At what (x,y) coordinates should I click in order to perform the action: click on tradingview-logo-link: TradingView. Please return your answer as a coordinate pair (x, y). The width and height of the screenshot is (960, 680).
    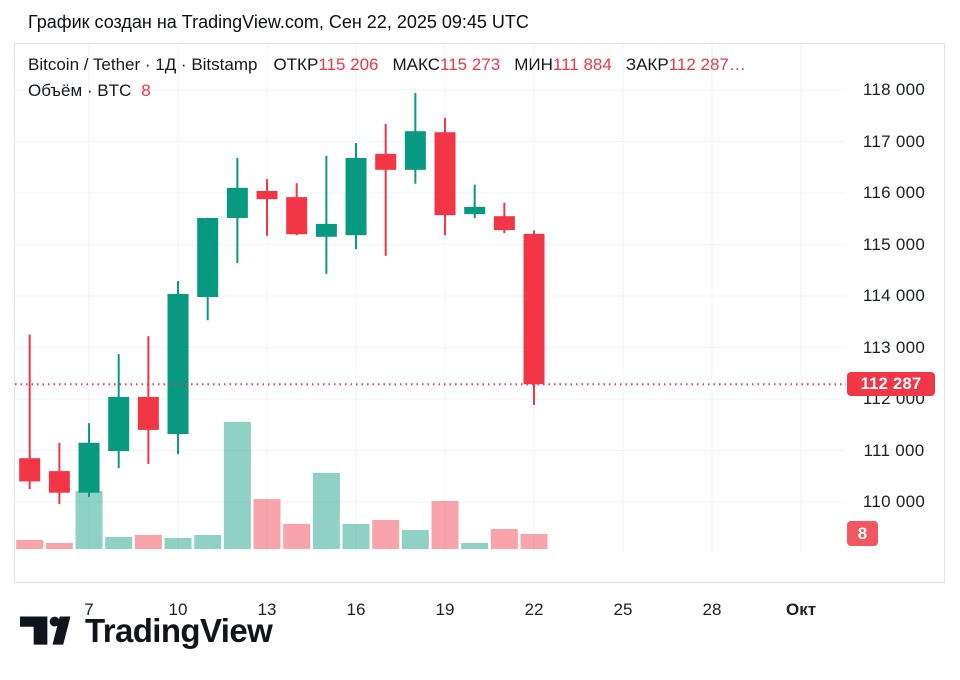
    Looking at the image, I should click on (146, 631).